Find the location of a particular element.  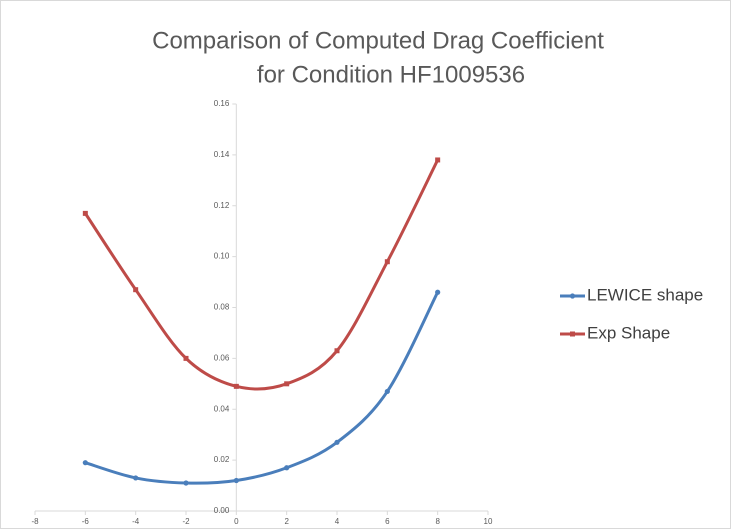

x-tick-label: -4 is located at coordinates (136, 521).